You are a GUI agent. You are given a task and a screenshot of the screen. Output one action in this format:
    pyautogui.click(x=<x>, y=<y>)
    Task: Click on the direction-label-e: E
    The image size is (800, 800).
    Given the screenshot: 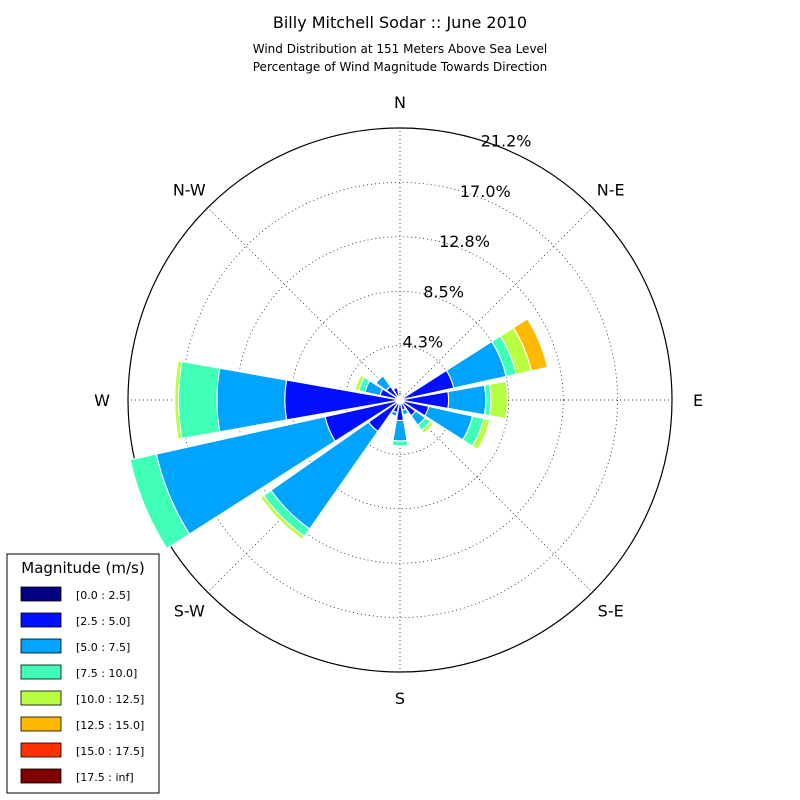 What is the action you would take?
    pyautogui.click(x=698, y=400)
    